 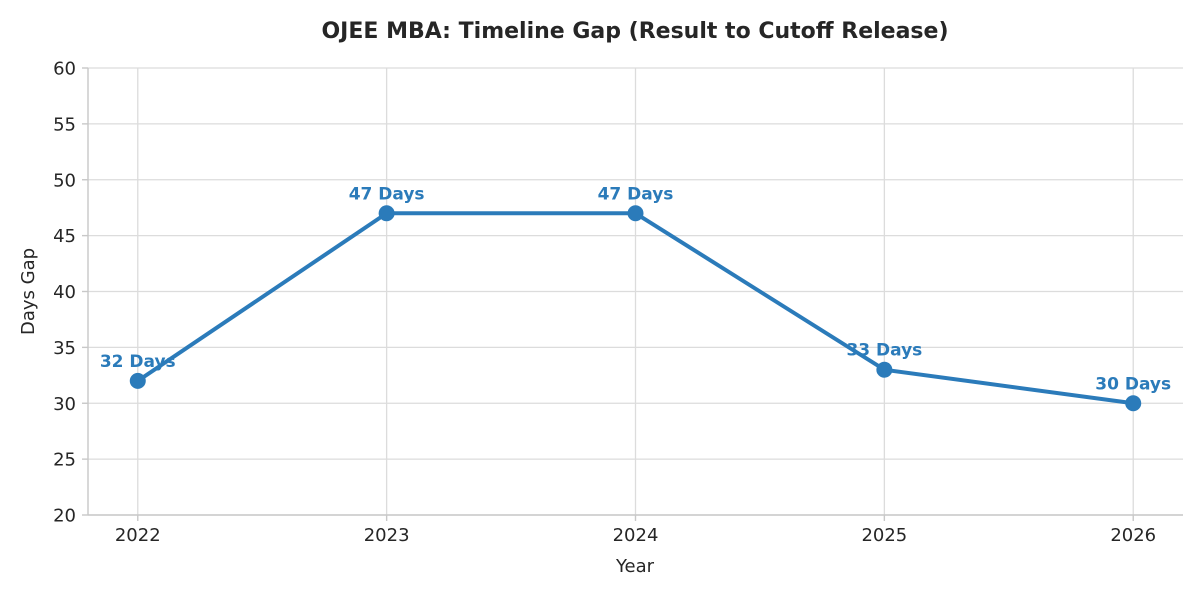 I want to click on y-axis-tick-label: 30, so click(x=64, y=404).